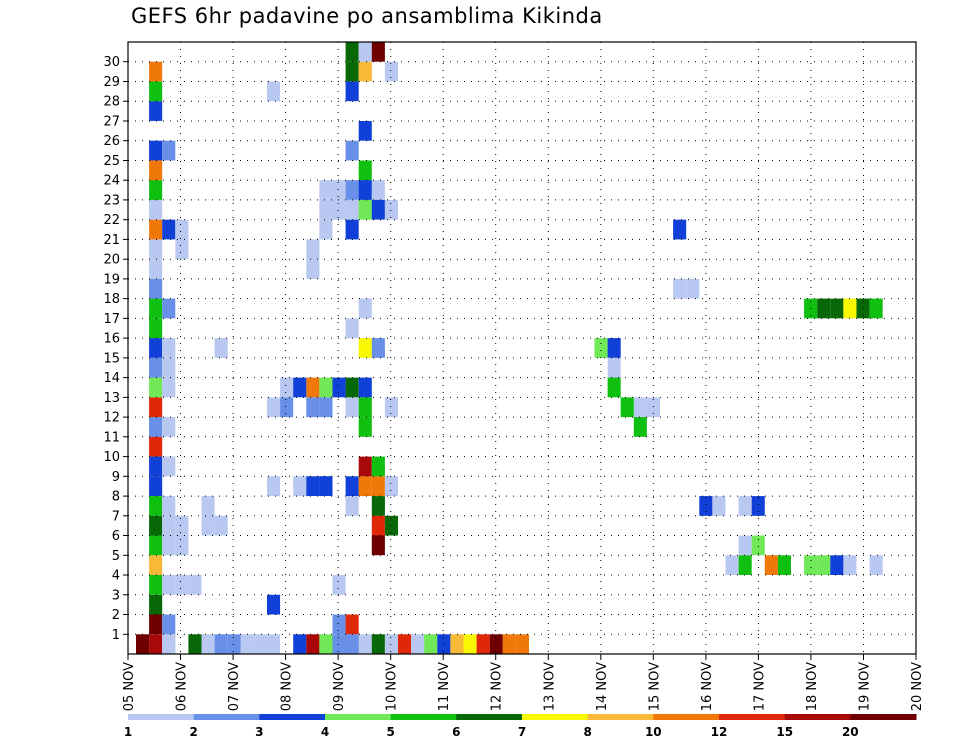 The width and height of the screenshot is (960, 742). I want to click on x-tick-label: 07 NOV, so click(234, 686).